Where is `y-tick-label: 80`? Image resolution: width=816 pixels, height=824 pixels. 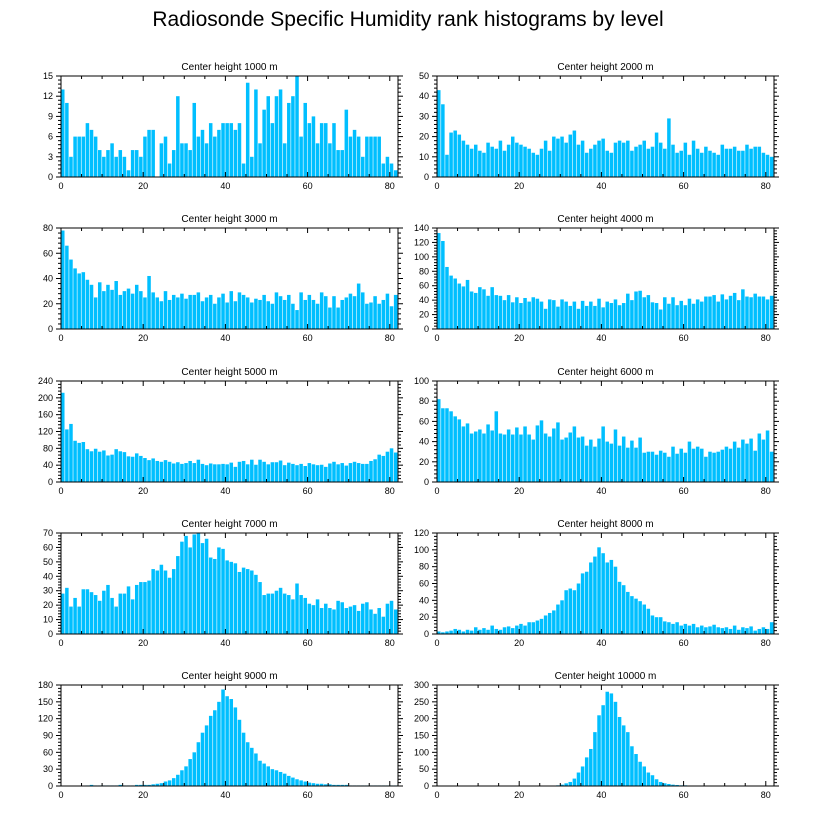 y-tick-label: 80 is located at coordinates (424, 271).